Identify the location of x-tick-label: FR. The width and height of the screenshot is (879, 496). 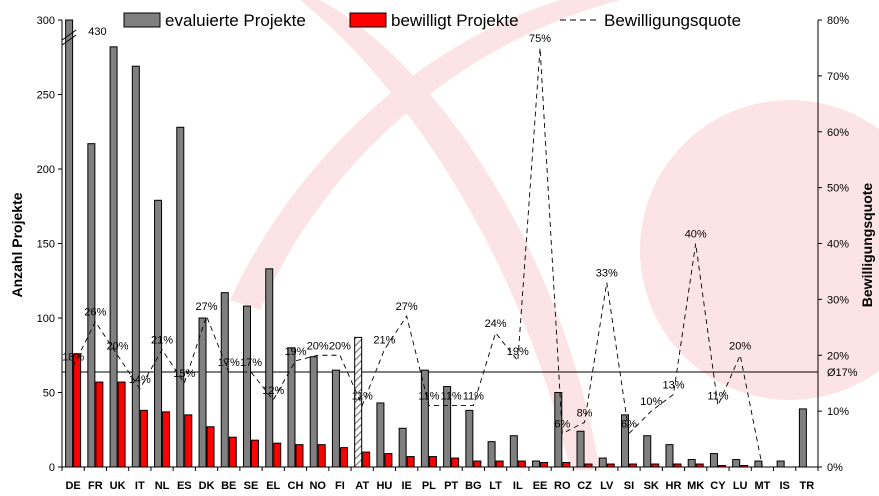
(95, 486).